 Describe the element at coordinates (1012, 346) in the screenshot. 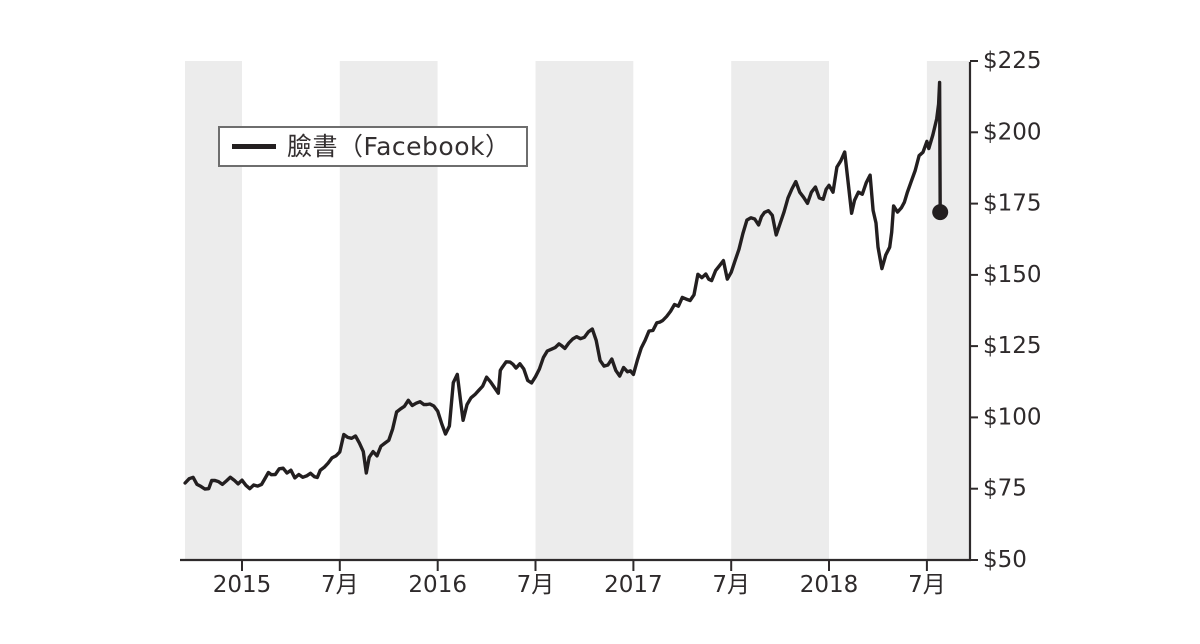

I see `y-tick-label: $125` at that location.